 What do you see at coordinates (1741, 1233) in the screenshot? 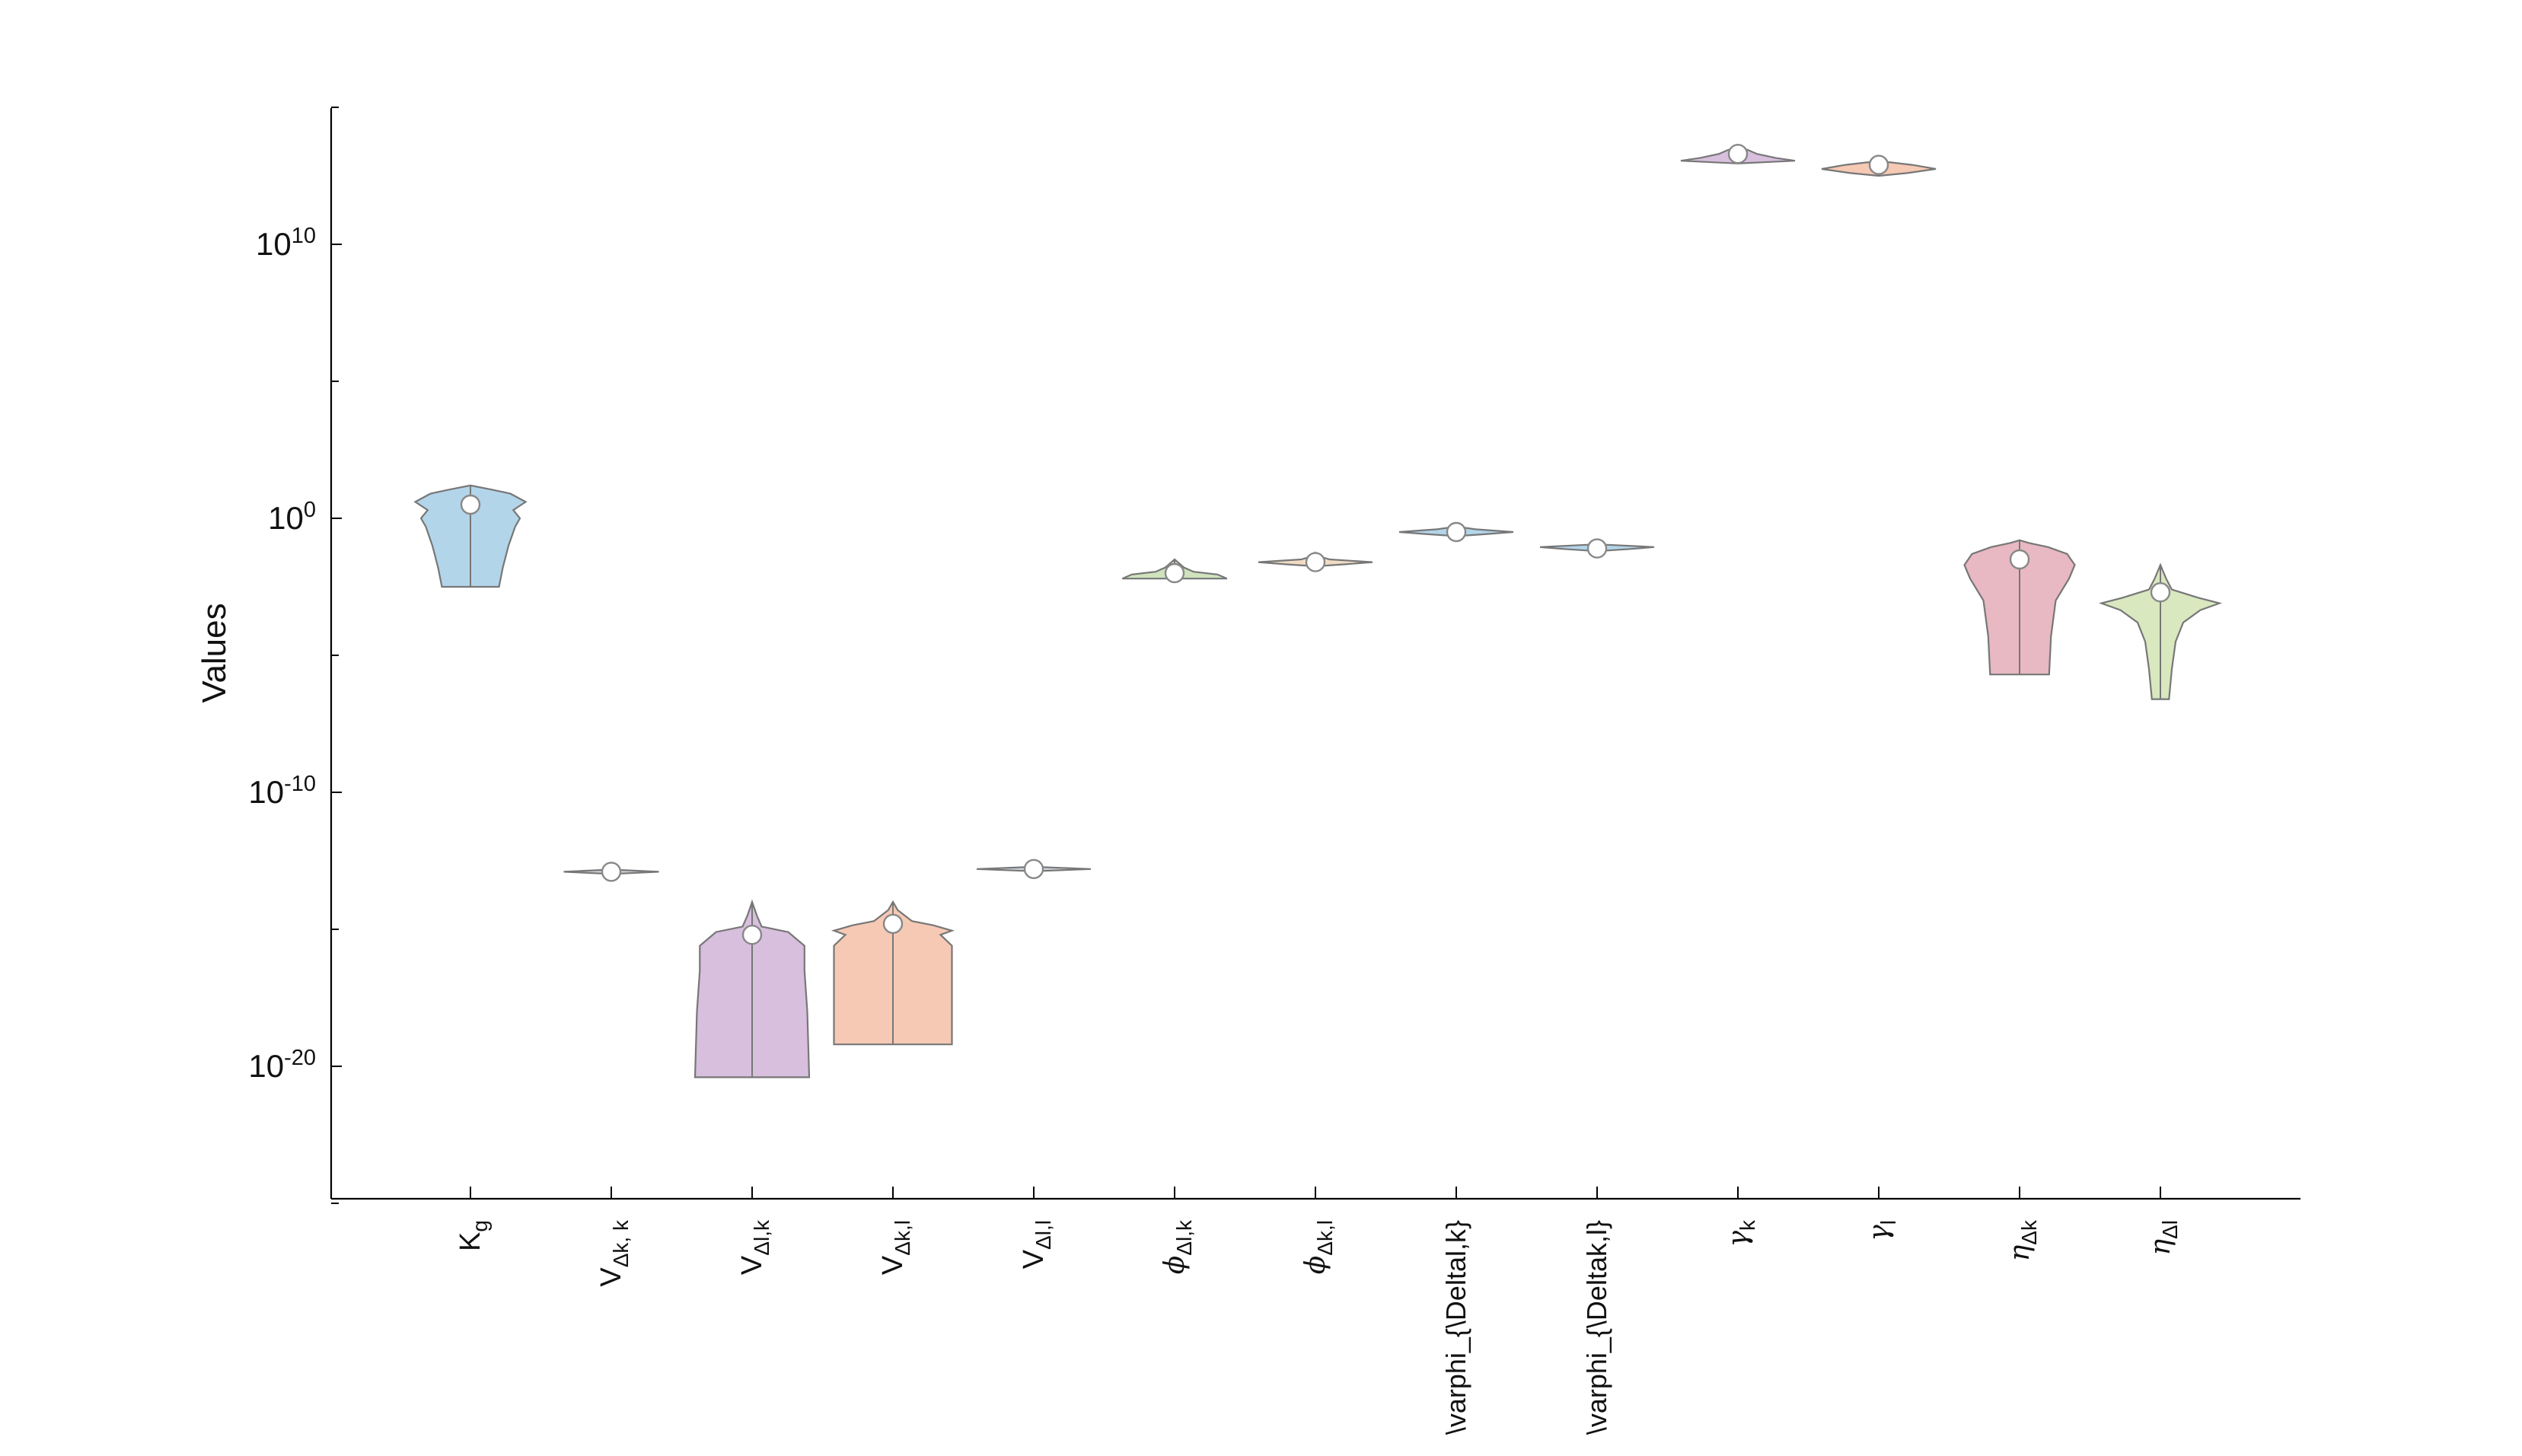
I see `x-category-label: γk` at bounding box center [1741, 1233].